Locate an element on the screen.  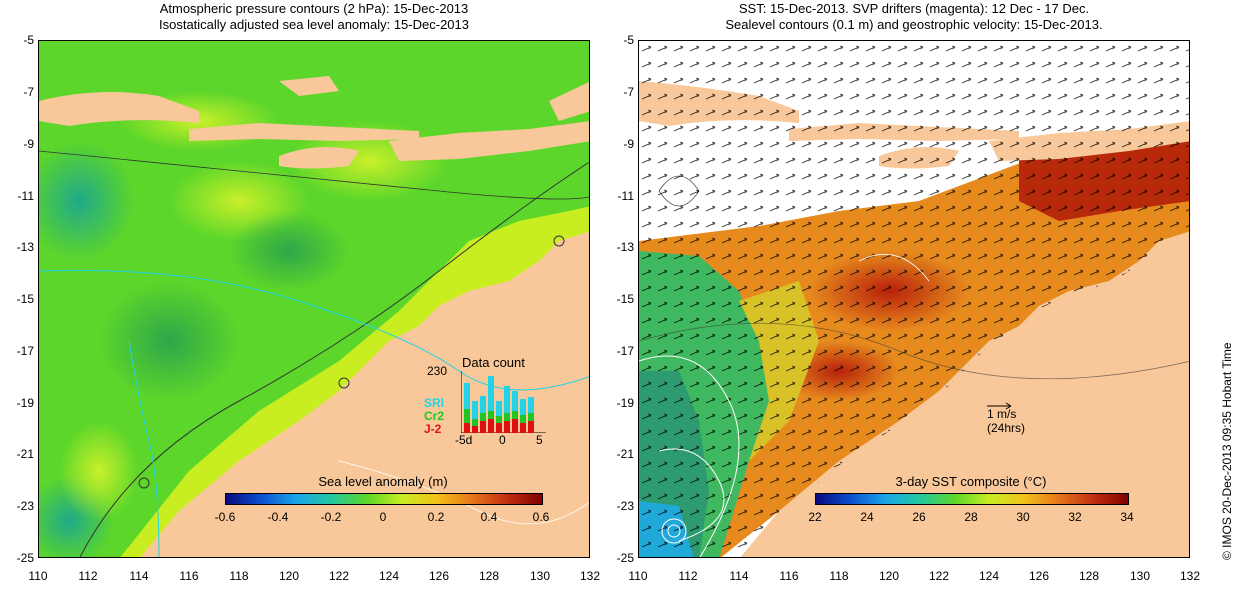
sst-colorbar is located at coordinates (972, 499).